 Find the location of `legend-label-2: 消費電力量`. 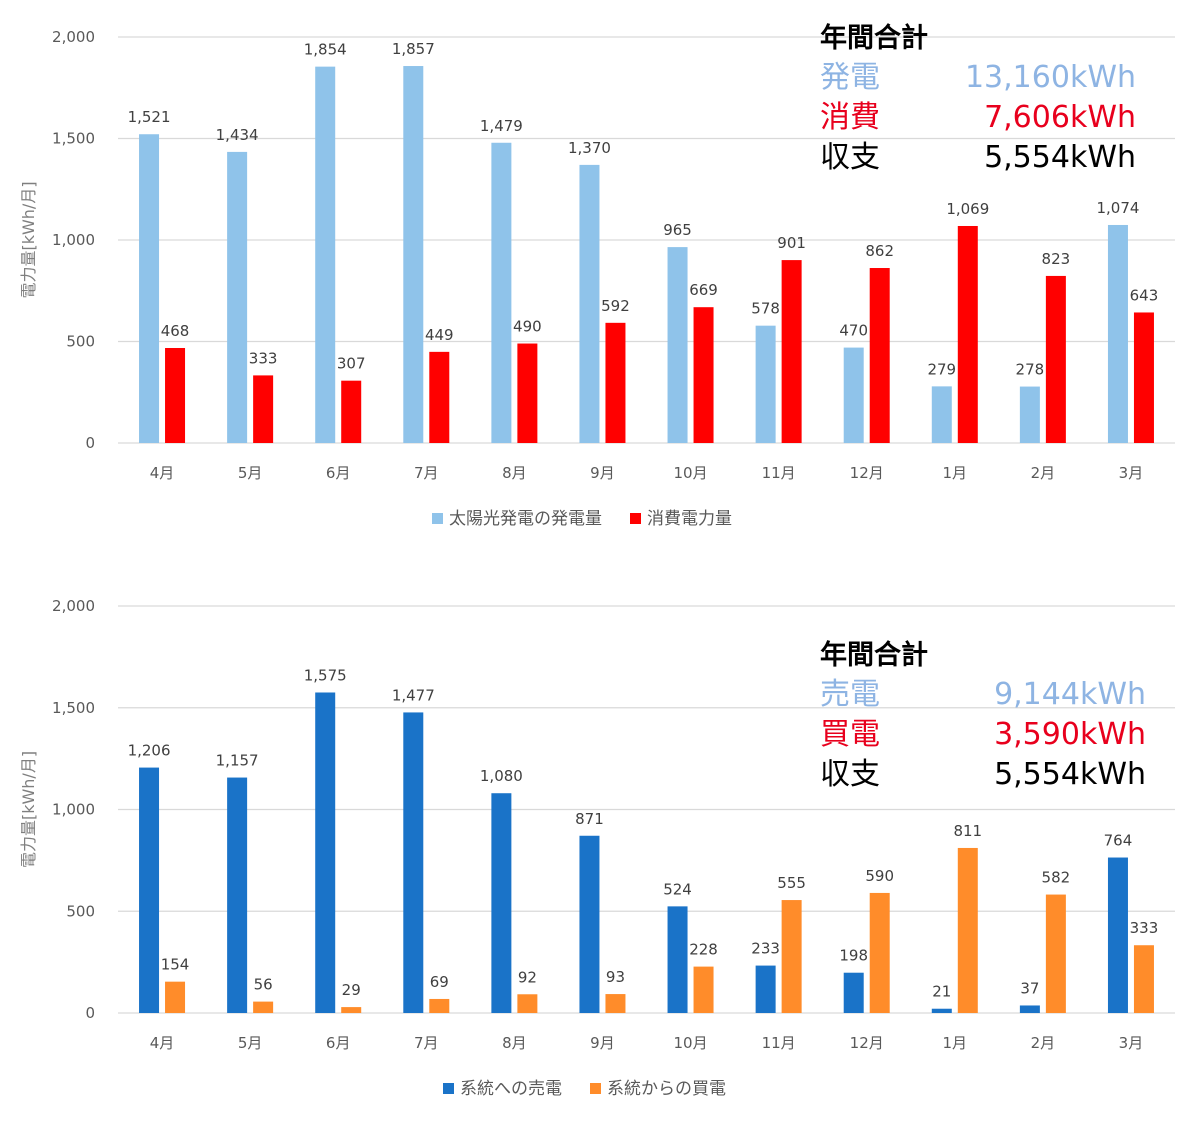

legend-label-2: 消費電力量 is located at coordinates (689, 519).